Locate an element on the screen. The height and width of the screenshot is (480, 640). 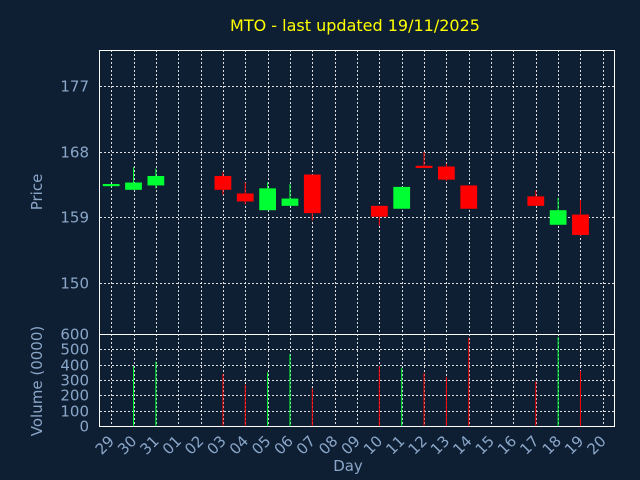
volume-tick-label: 600 is located at coordinates (74, 335).